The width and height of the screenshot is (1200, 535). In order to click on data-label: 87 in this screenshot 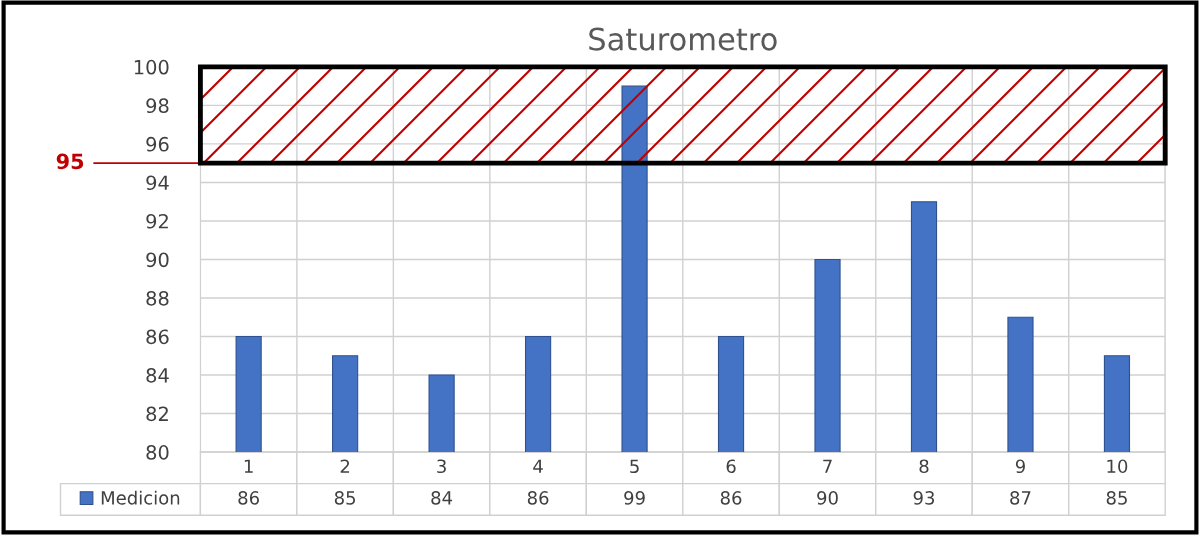, I will do `click(1020, 498)`.